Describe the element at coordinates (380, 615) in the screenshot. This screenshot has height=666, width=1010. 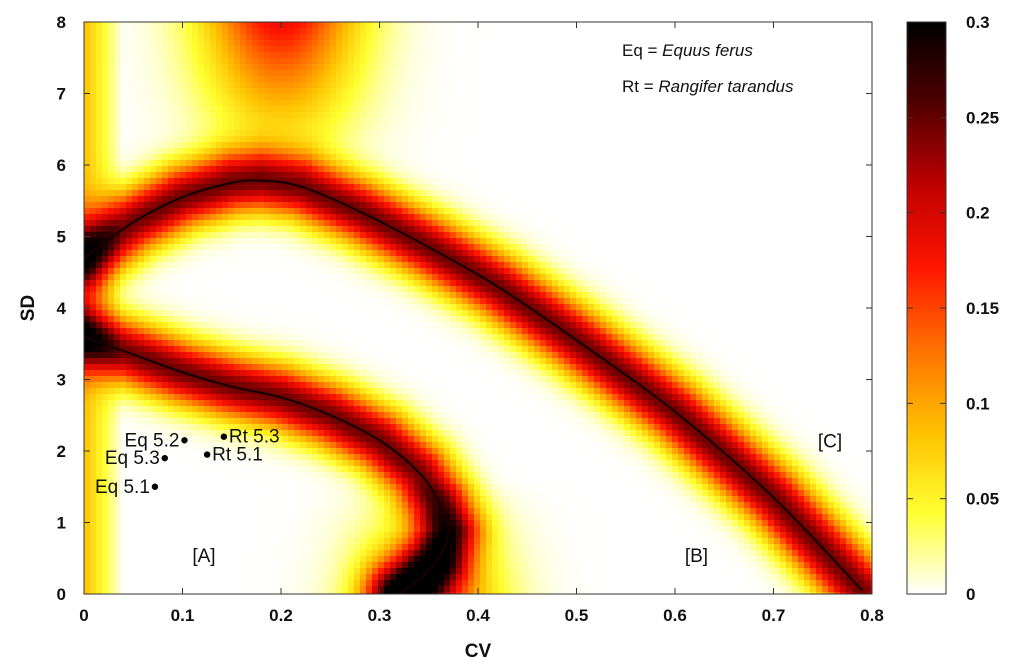
I see `x-tick-label: 0.3` at that location.